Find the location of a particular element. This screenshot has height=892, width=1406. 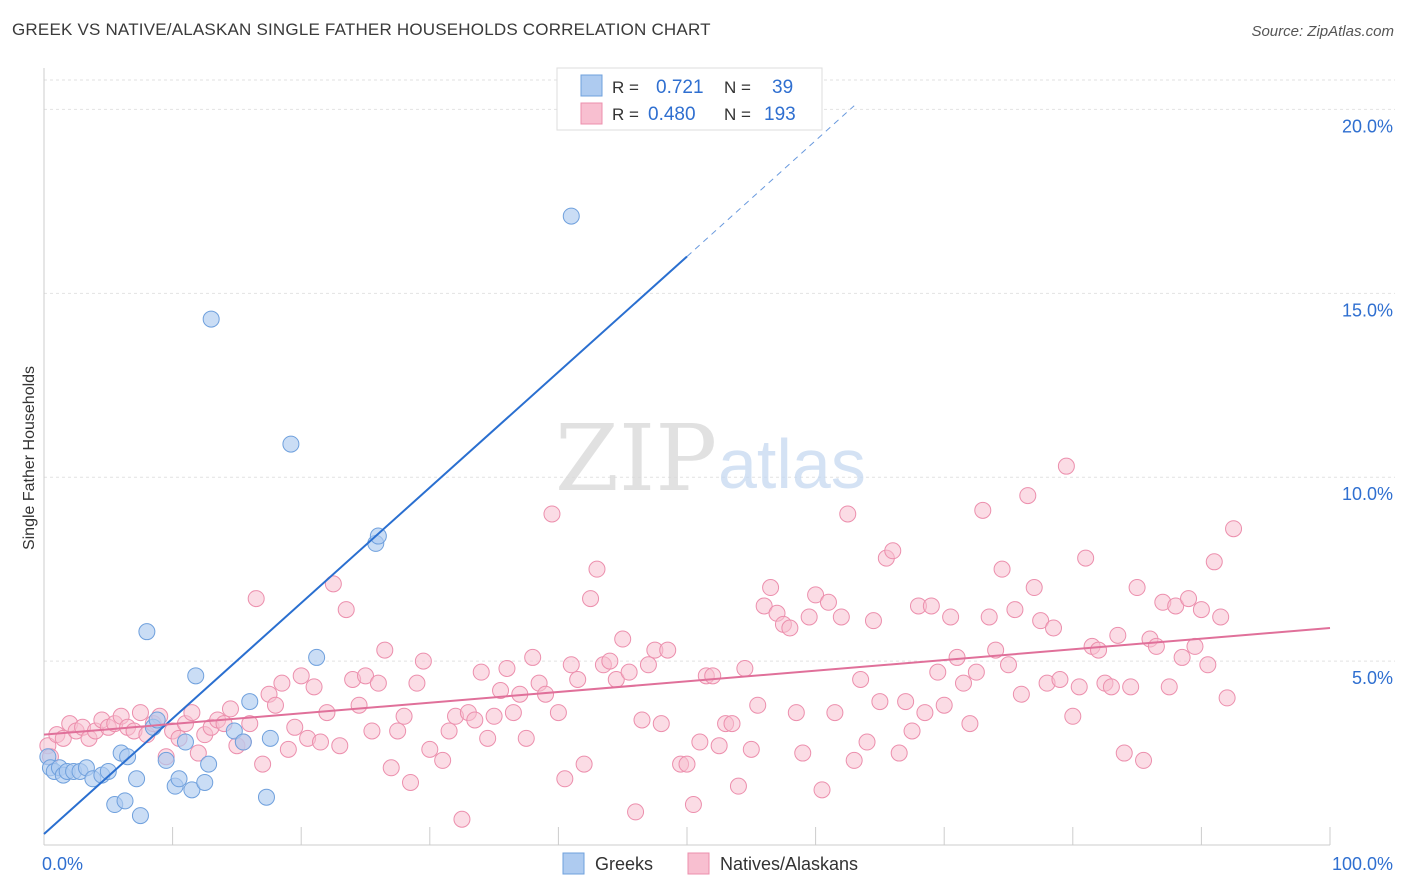

watermark-zip: ZIP is located at coordinates (636, 458).